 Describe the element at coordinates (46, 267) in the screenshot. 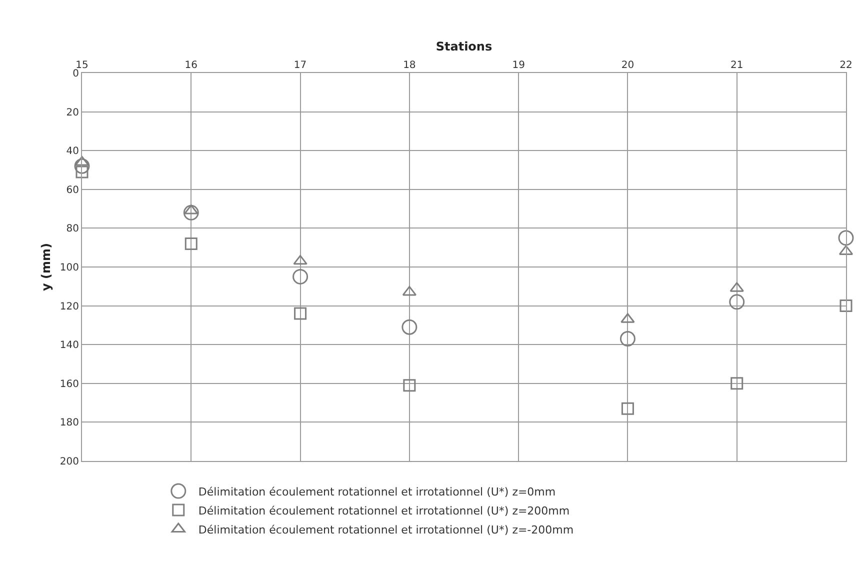

I see `y-axis-title: y (mm)` at that location.